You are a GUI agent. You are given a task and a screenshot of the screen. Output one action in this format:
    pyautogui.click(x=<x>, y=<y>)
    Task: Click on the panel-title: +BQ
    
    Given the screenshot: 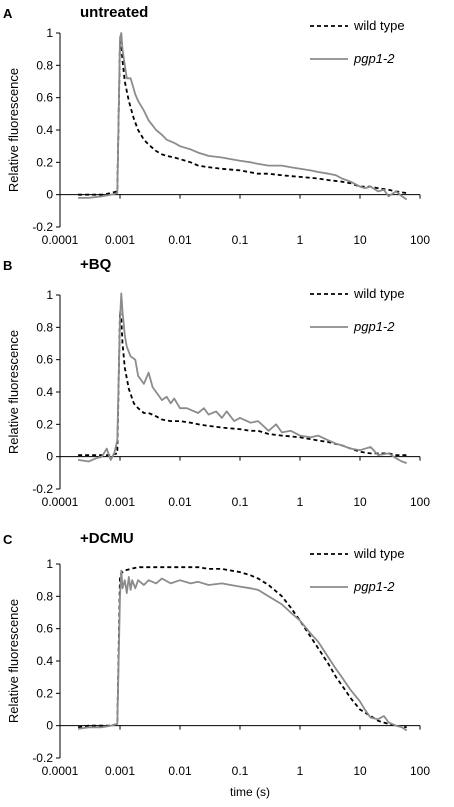 What is the action you would take?
    pyautogui.click(x=96, y=264)
    